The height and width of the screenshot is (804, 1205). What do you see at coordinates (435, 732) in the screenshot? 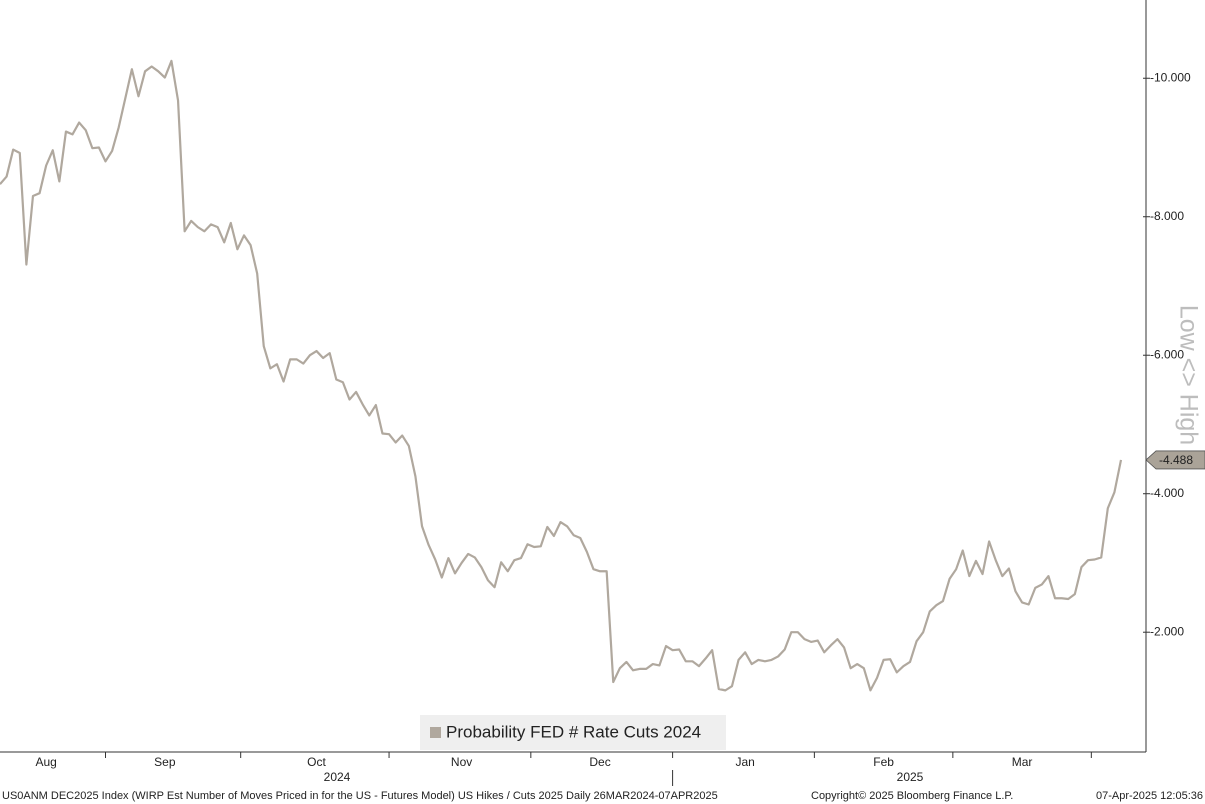
I see `legend-swatch` at bounding box center [435, 732].